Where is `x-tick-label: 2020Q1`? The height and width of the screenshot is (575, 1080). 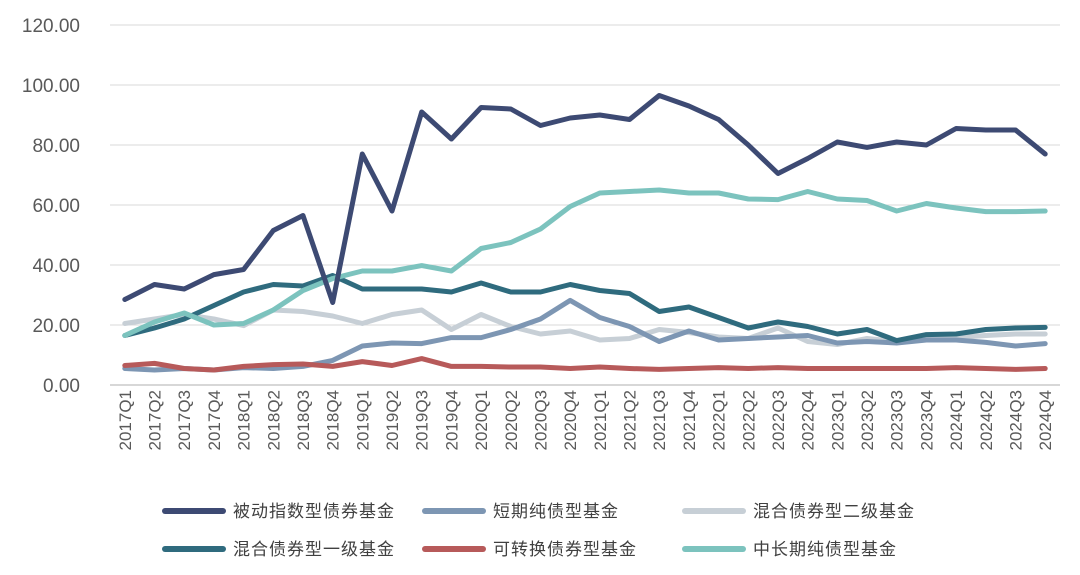
x-tick-label: 2020Q1 is located at coordinates (481, 420).